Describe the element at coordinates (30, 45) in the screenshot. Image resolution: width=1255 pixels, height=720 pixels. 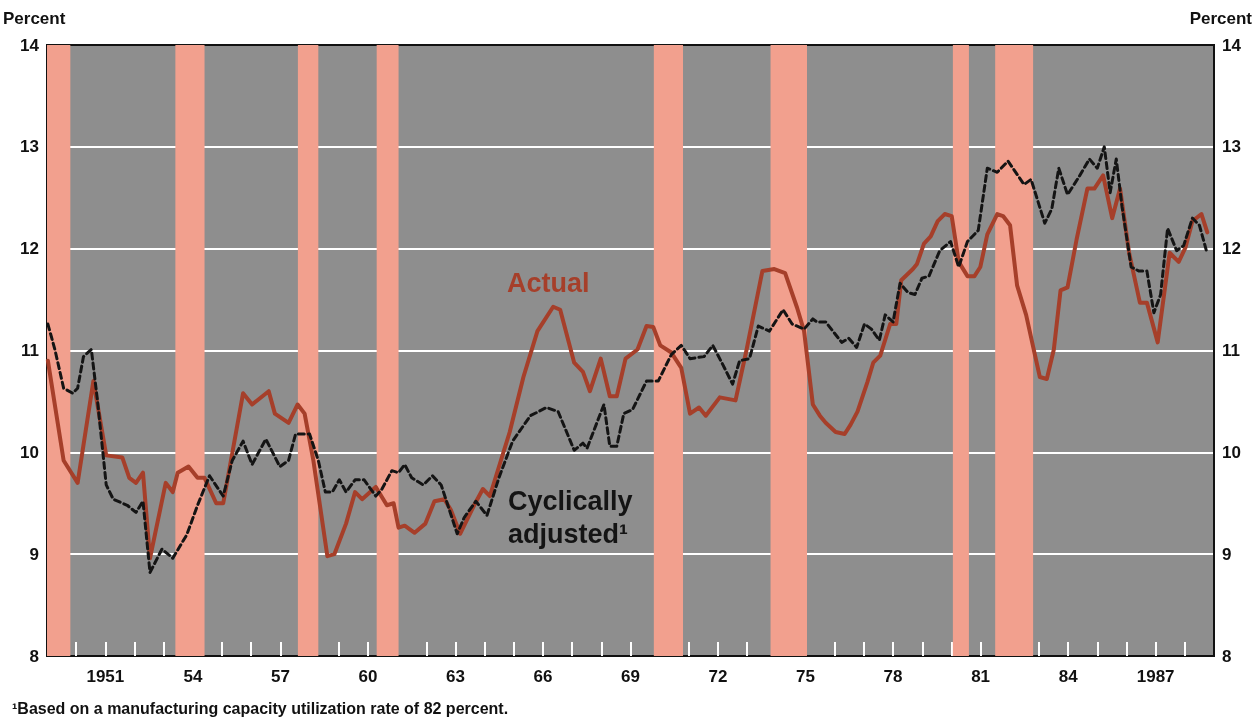
I see `y-tick-label: 14` at that location.